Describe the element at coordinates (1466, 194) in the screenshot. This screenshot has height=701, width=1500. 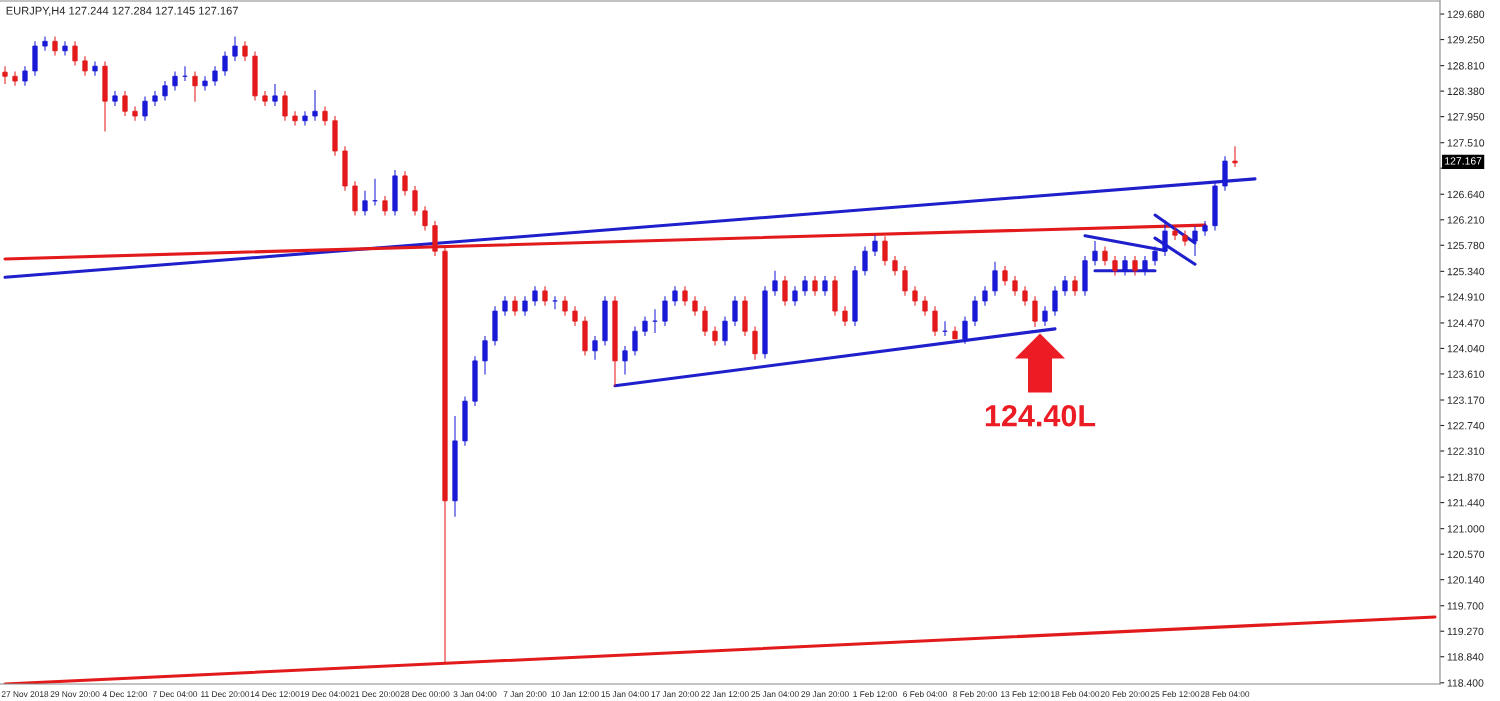
I see `y-tick-label: 126.640` at that location.